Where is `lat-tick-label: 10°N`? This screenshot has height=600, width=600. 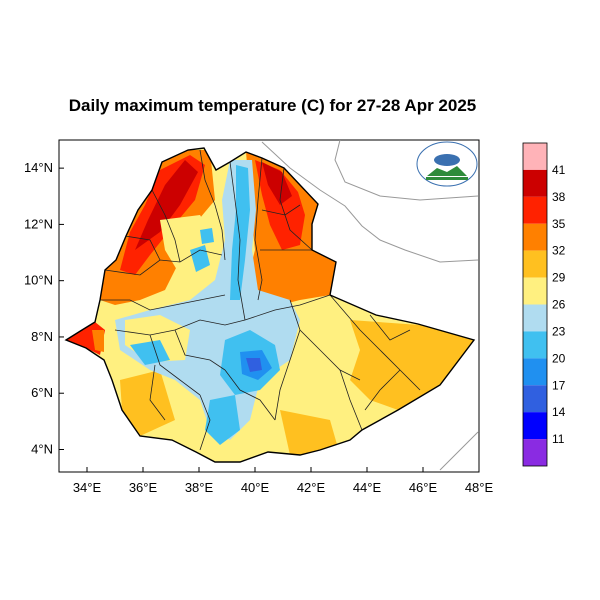 lat-tick-label: 10°N is located at coordinates (38, 280).